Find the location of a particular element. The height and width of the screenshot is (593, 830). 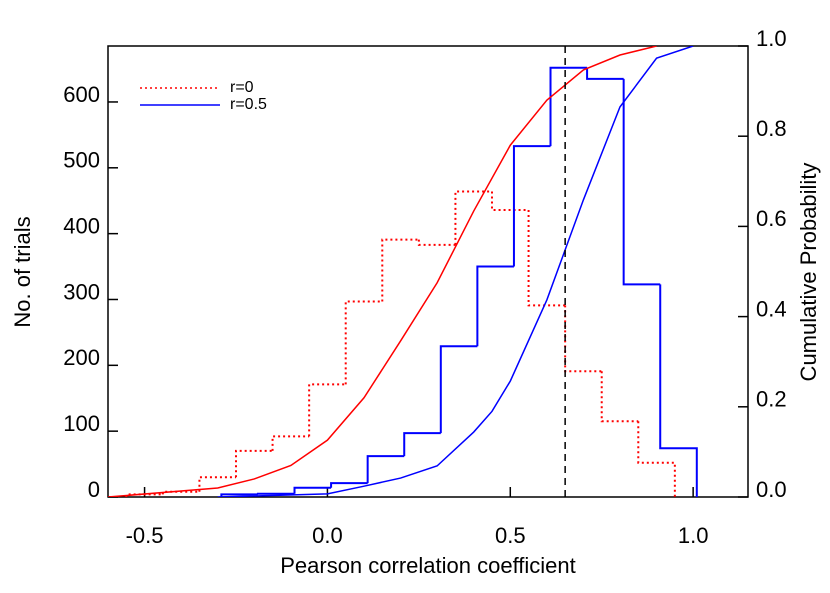

y-axis-label: No. of trials is located at coordinates (22, 271).